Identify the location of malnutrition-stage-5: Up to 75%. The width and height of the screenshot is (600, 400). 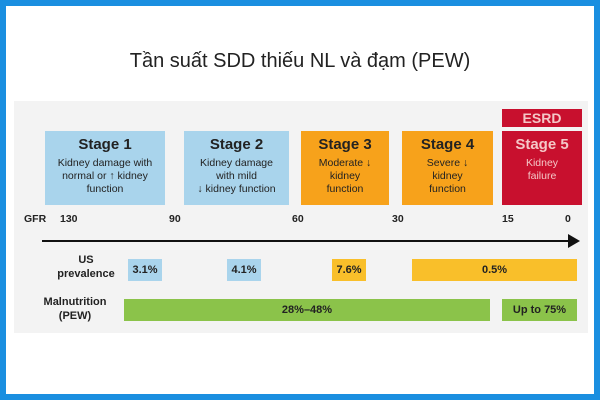
(539, 310).